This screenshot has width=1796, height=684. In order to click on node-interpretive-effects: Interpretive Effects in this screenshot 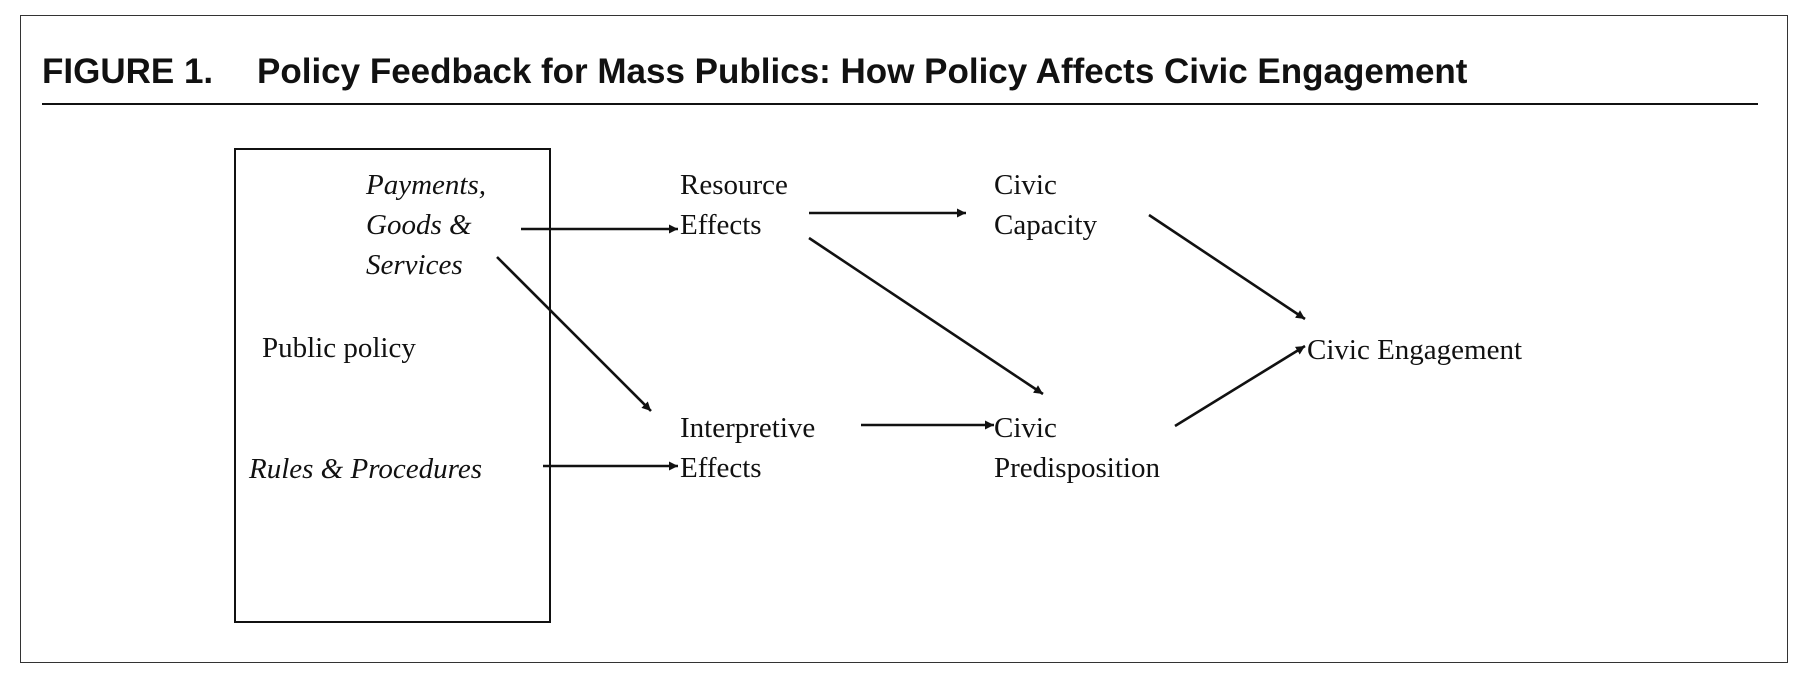, I will do `click(747, 448)`.